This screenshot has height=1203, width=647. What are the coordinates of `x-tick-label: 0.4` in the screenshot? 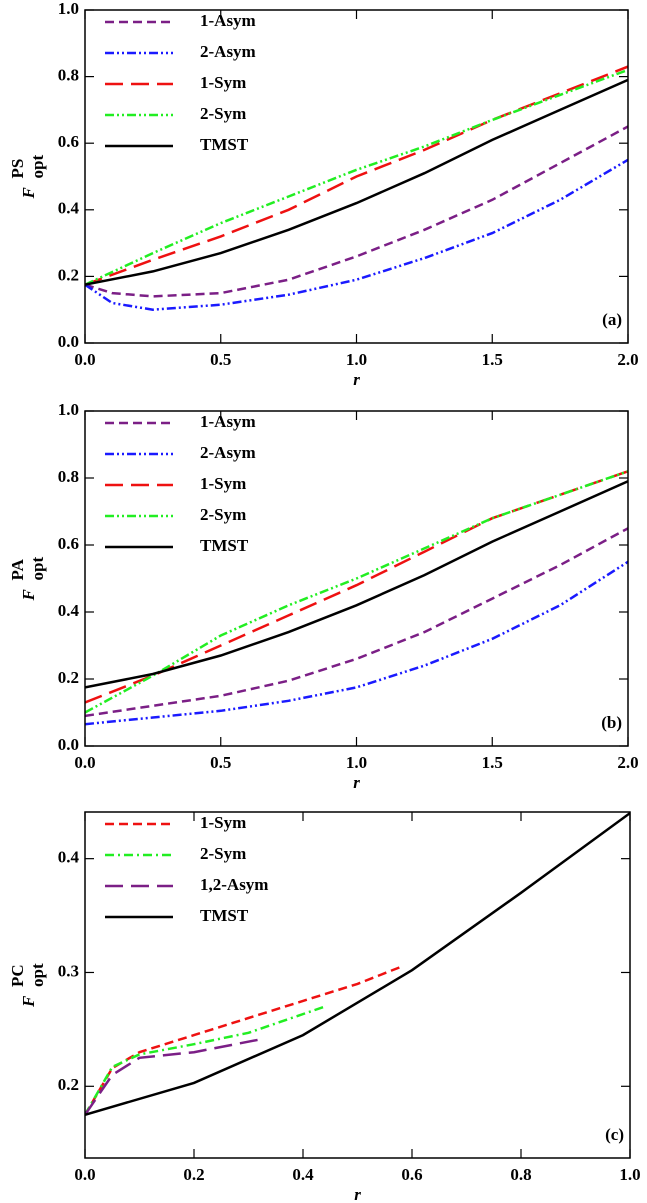 It's located at (303, 1174).